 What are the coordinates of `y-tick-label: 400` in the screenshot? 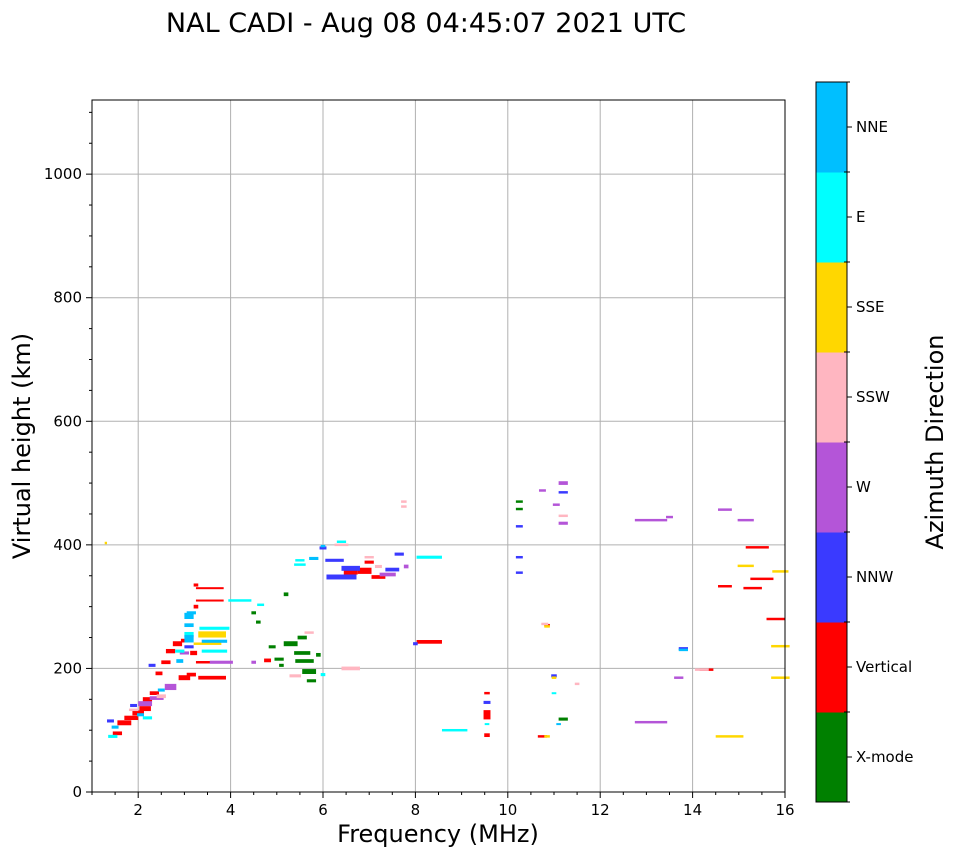 It's located at (67, 545).